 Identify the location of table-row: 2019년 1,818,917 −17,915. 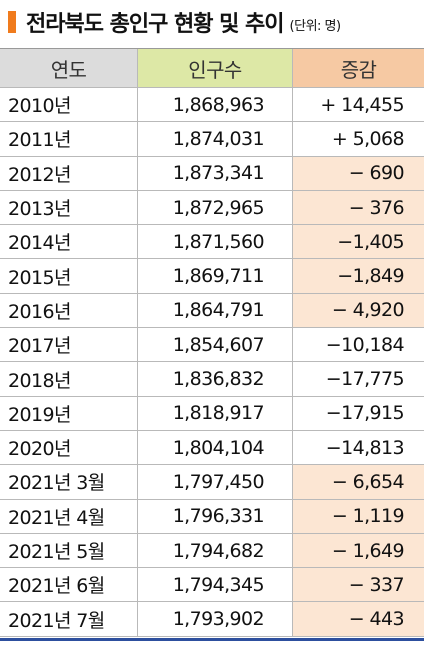
(212, 413).